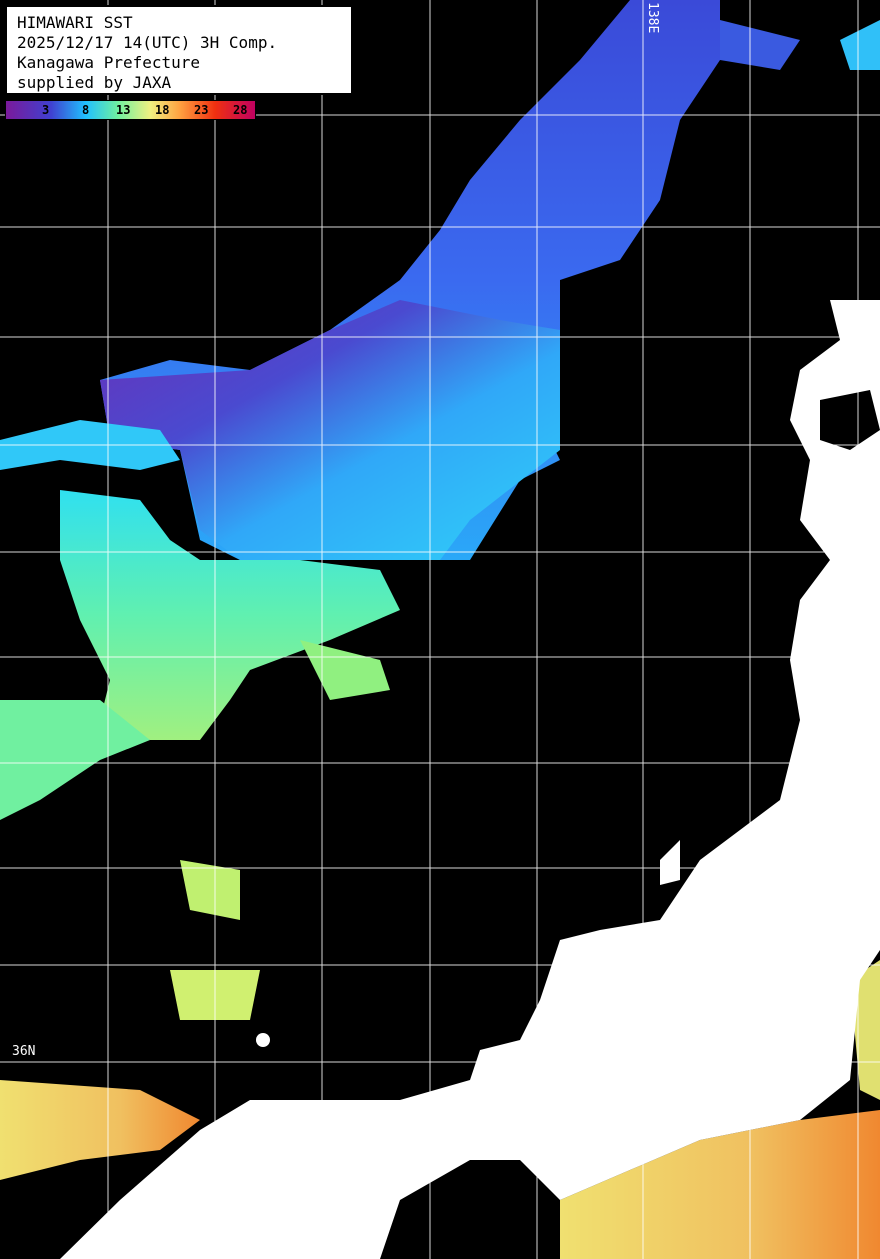  I want to click on map-title: HIMAWARI SST, so click(75, 22).